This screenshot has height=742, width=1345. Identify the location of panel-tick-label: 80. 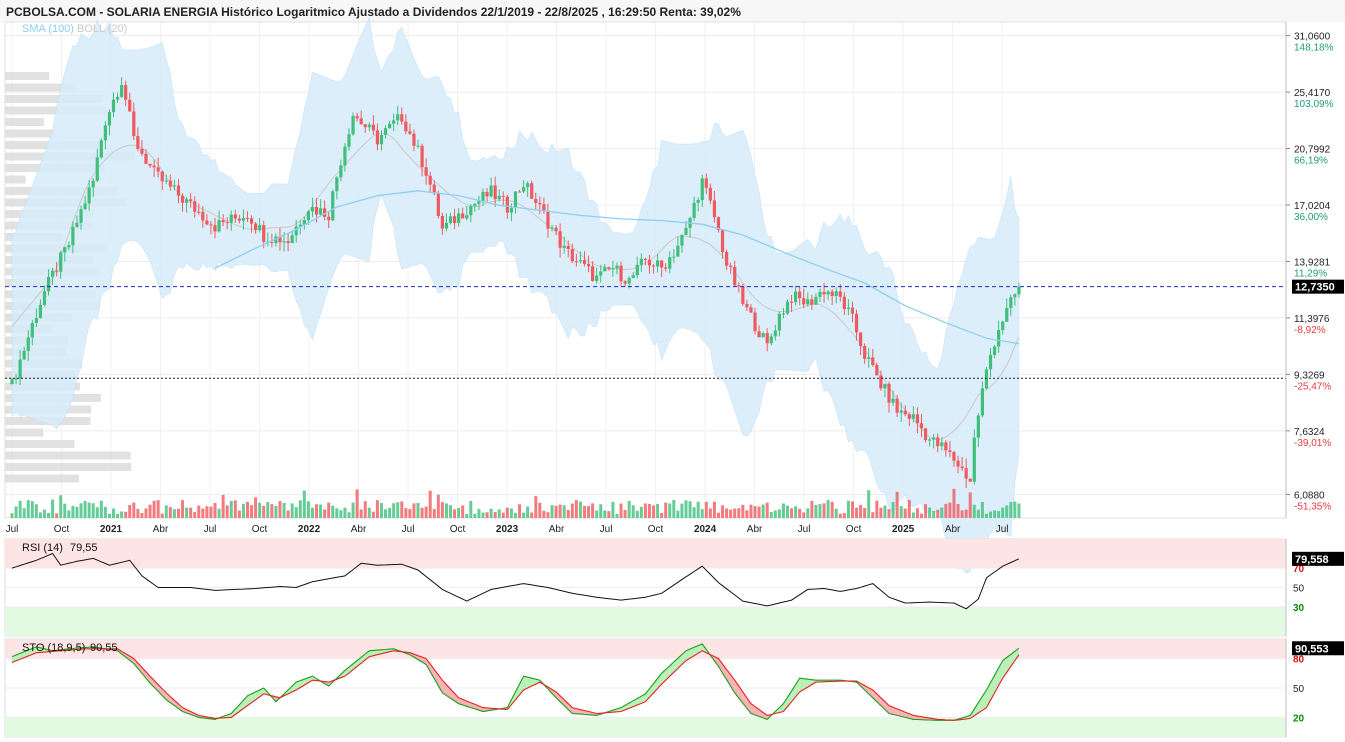
(1299, 660).